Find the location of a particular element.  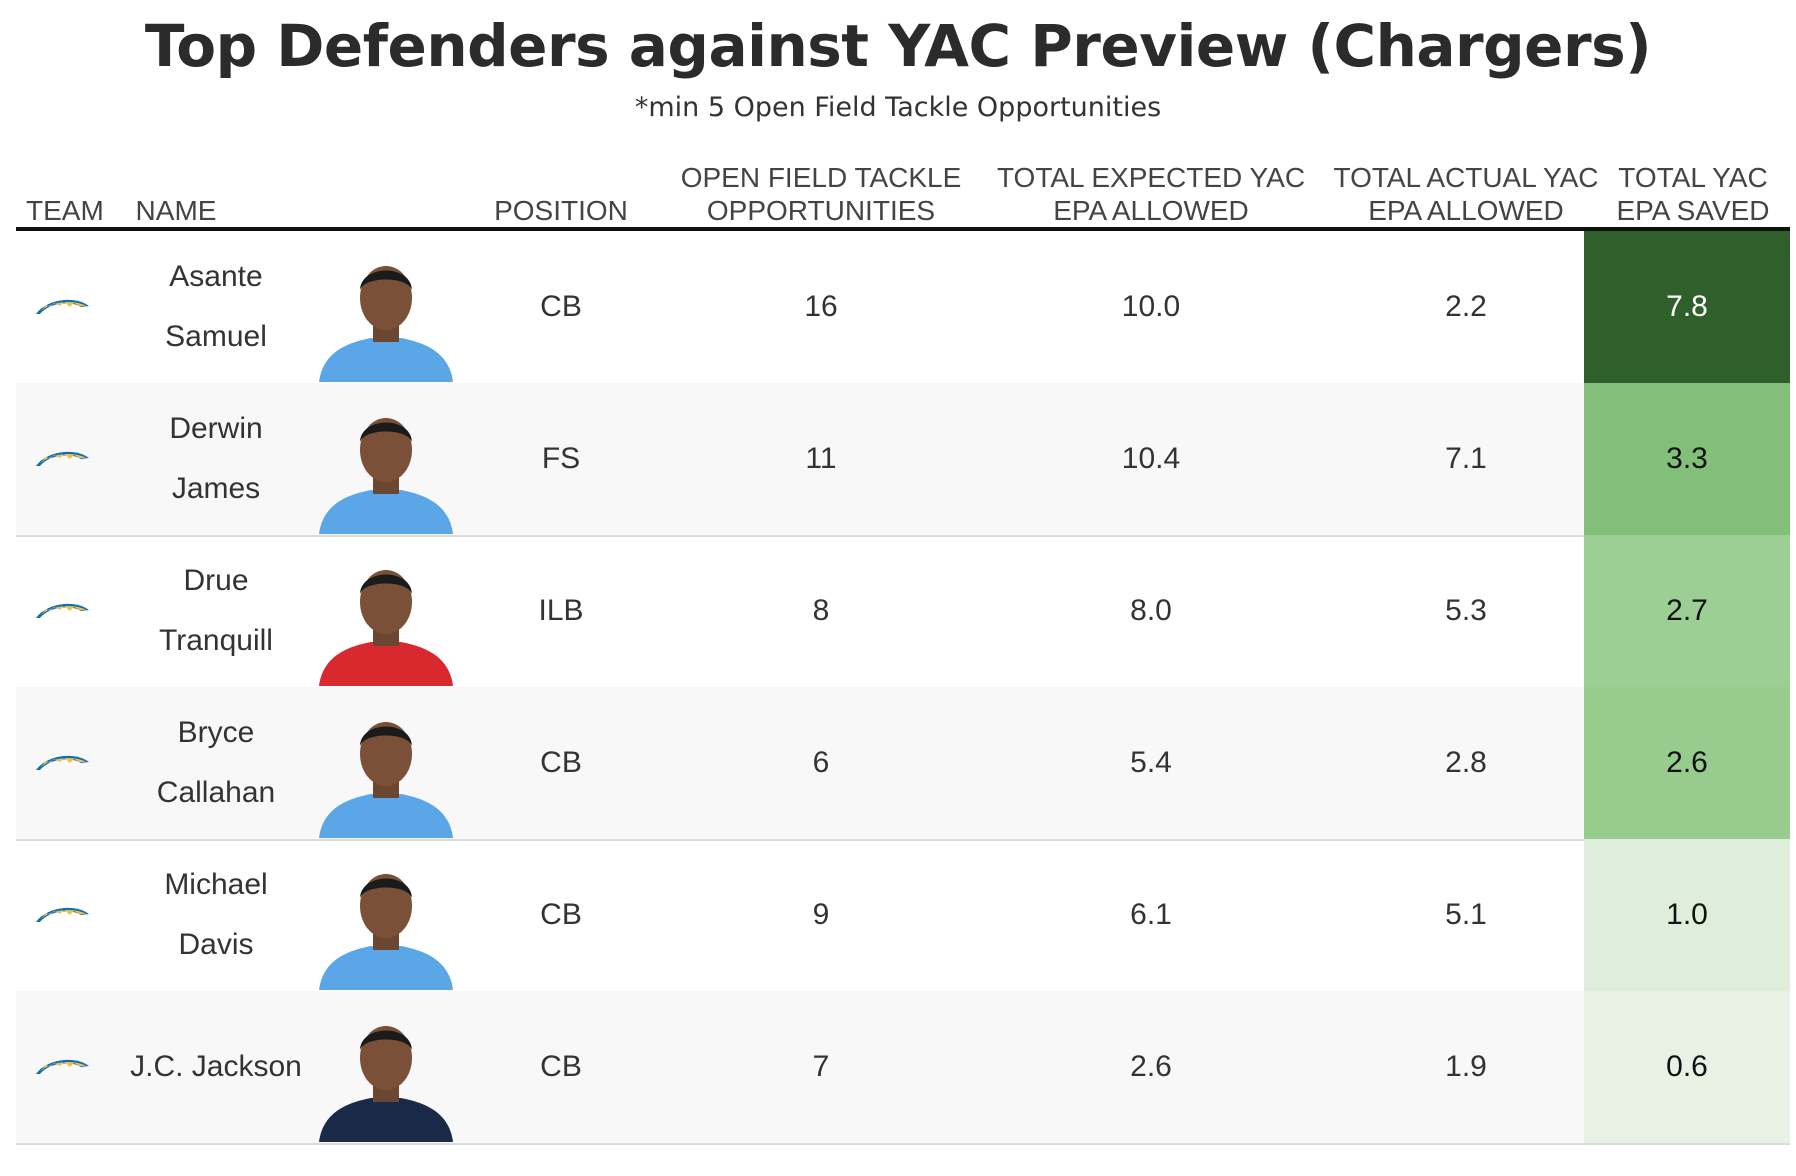

position-cell: ILB is located at coordinates (561, 610).